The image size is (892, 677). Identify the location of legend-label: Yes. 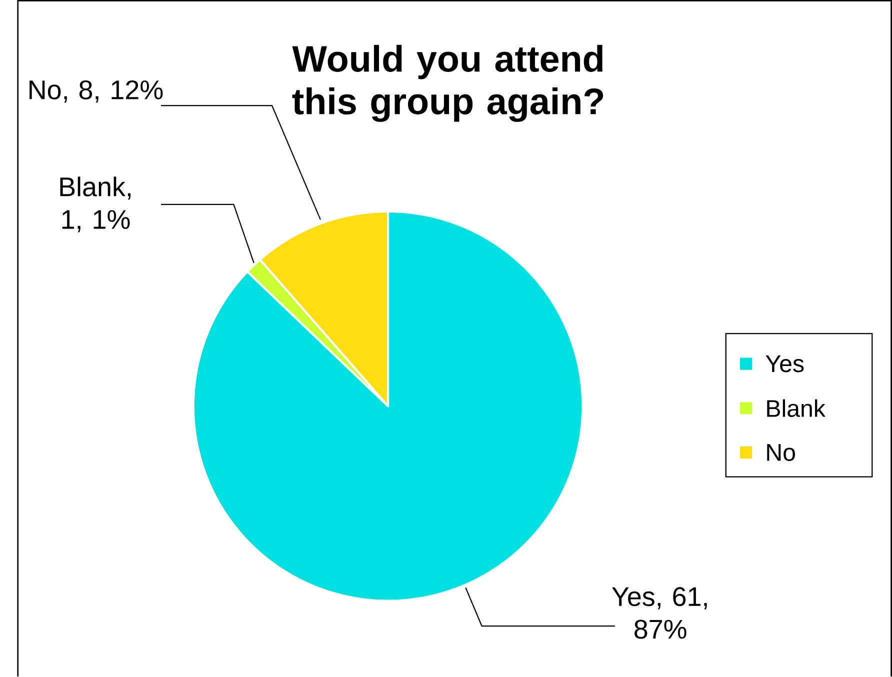
(785, 363).